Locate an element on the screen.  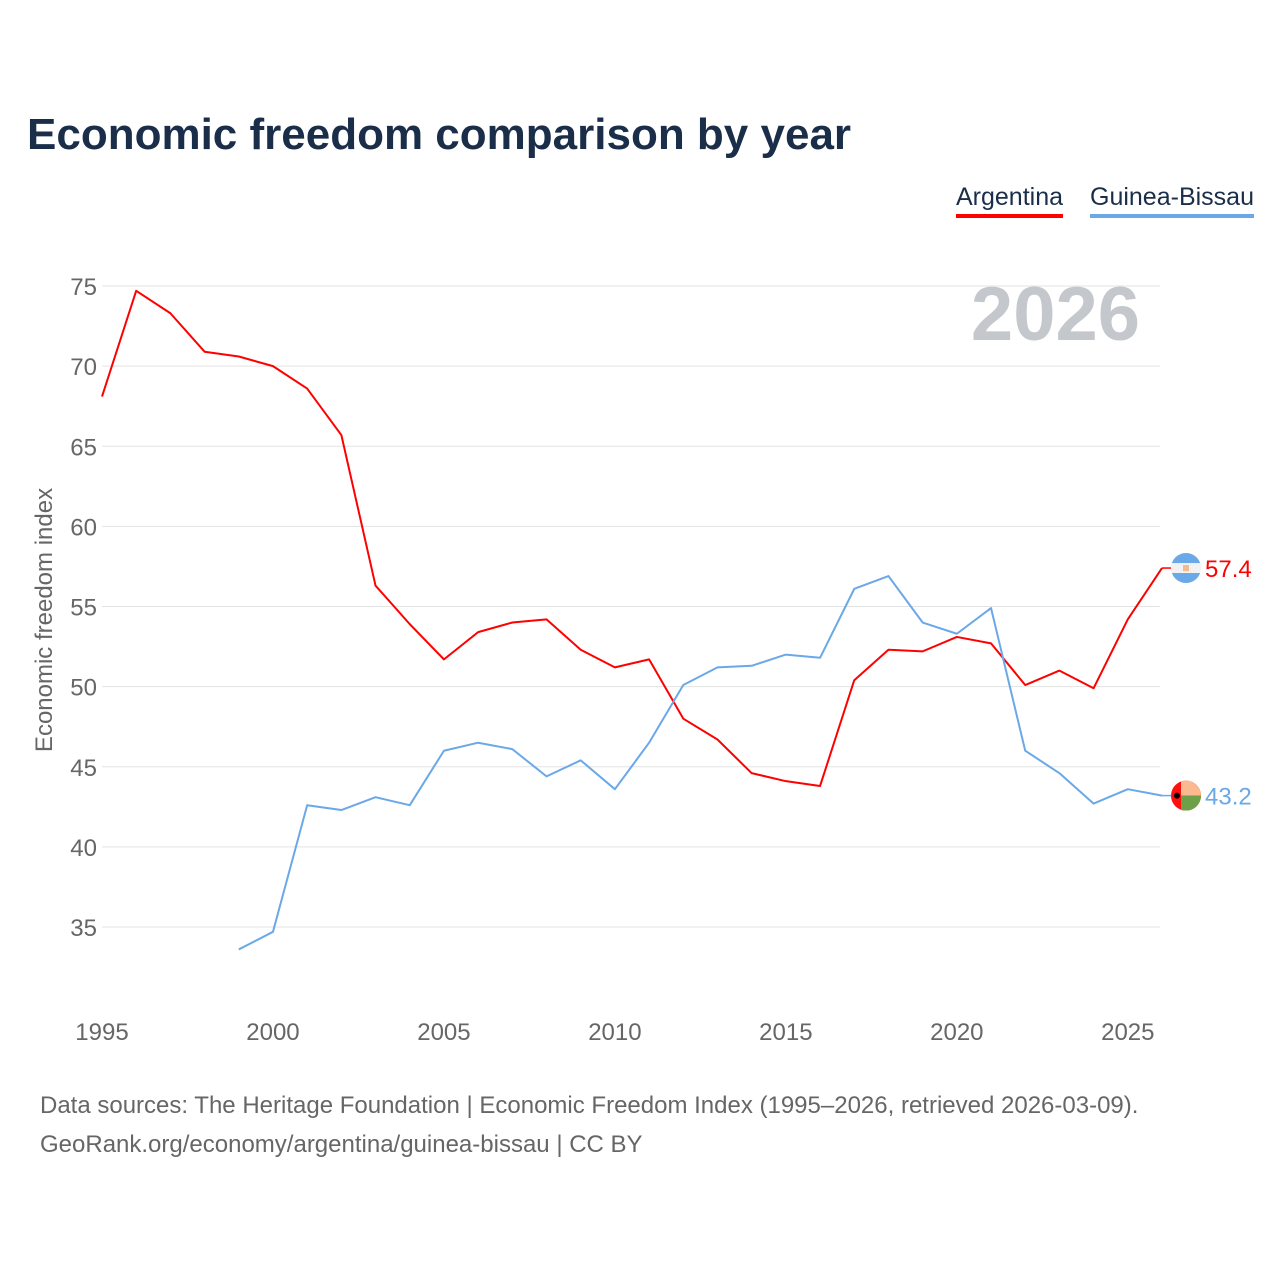
argentina-flag-icon is located at coordinates (1186, 568).